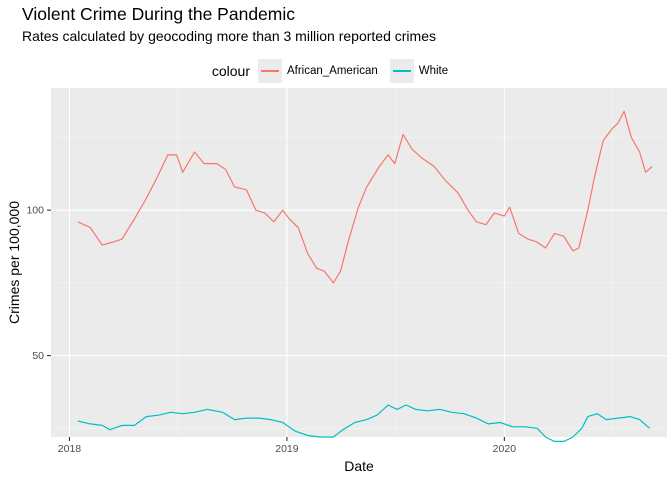  I want to click on legend: colour African_American White, so click(336, 71).